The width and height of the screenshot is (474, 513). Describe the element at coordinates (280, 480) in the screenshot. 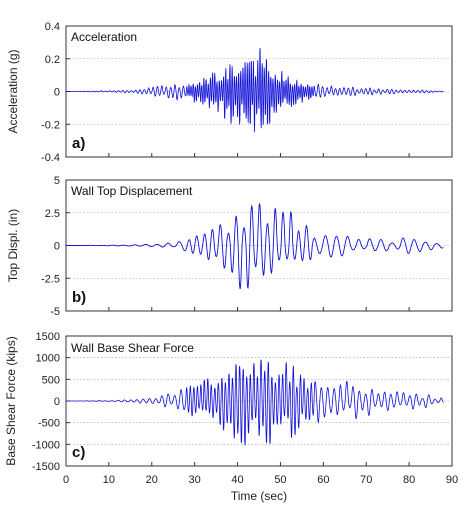

I see `x-tick-label: 50` at that location.